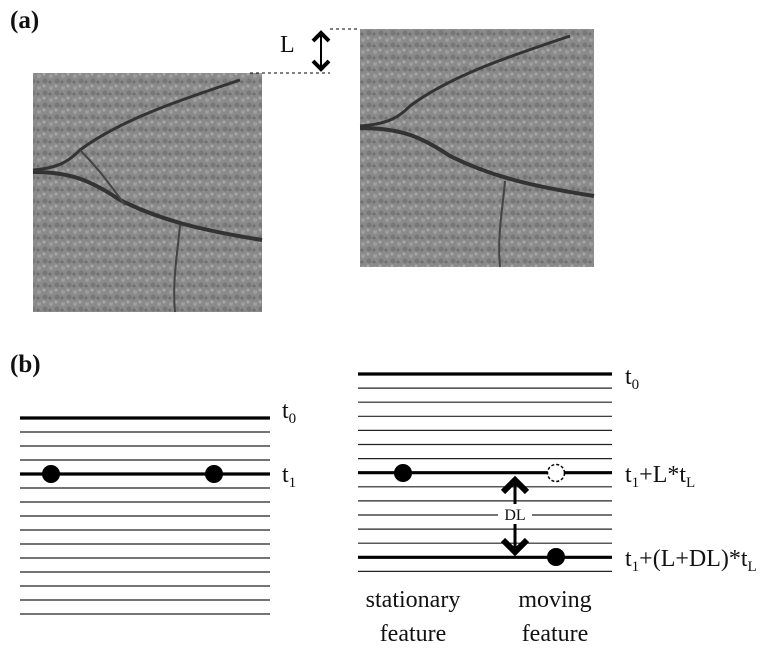  Describe the element at coordinates (413, 600) in the screenshot. I see `caption: stationary` at that location.